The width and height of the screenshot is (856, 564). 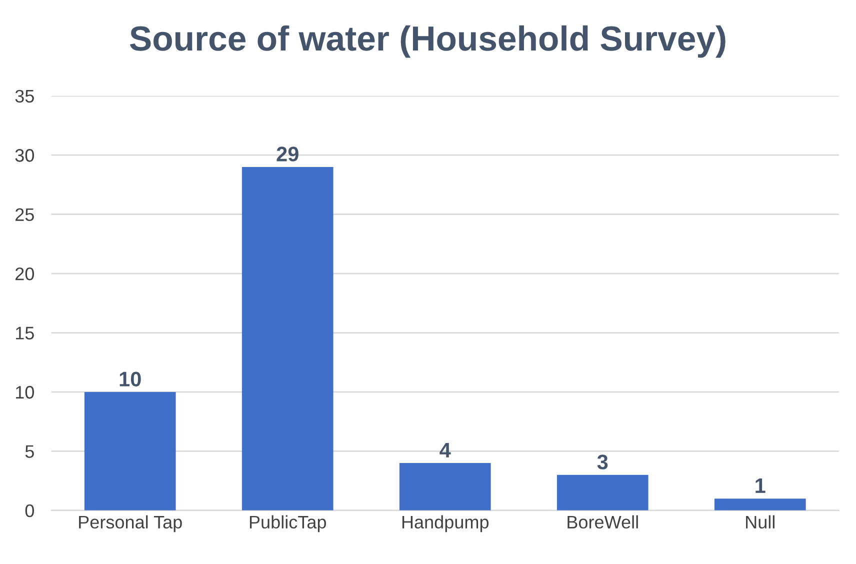 I want to click on y-tick-label: 20, so click(x=25, y=273).